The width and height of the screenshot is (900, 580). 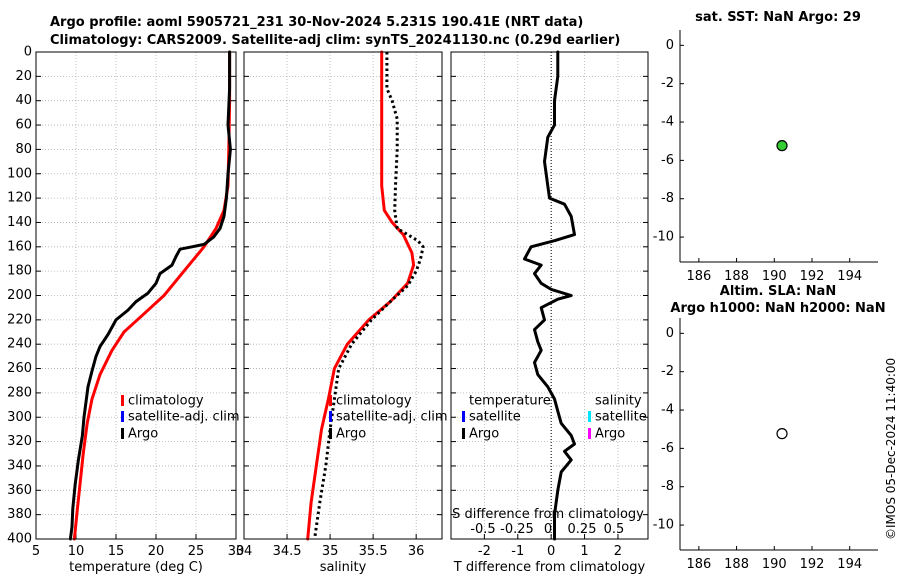 What do you see at coordinates (374, 401) in the screenshot?
I see `sal-legend-climatology-label: climatology` at bounding box center [374, 401].